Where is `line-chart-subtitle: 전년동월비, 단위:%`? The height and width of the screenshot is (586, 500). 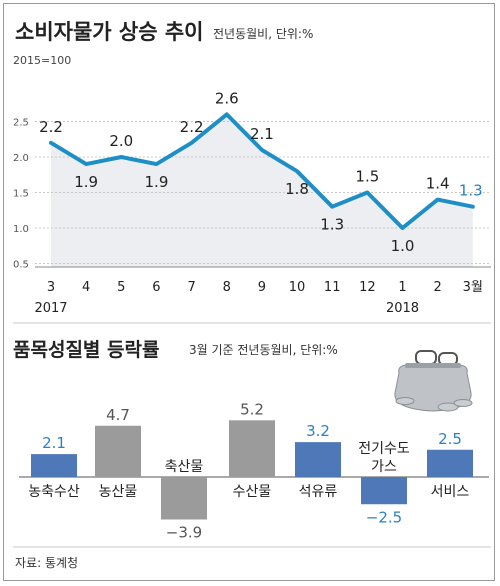 line-chart-subtitle: 전년동월비, 단위:% is located at coordinates (263, 34).